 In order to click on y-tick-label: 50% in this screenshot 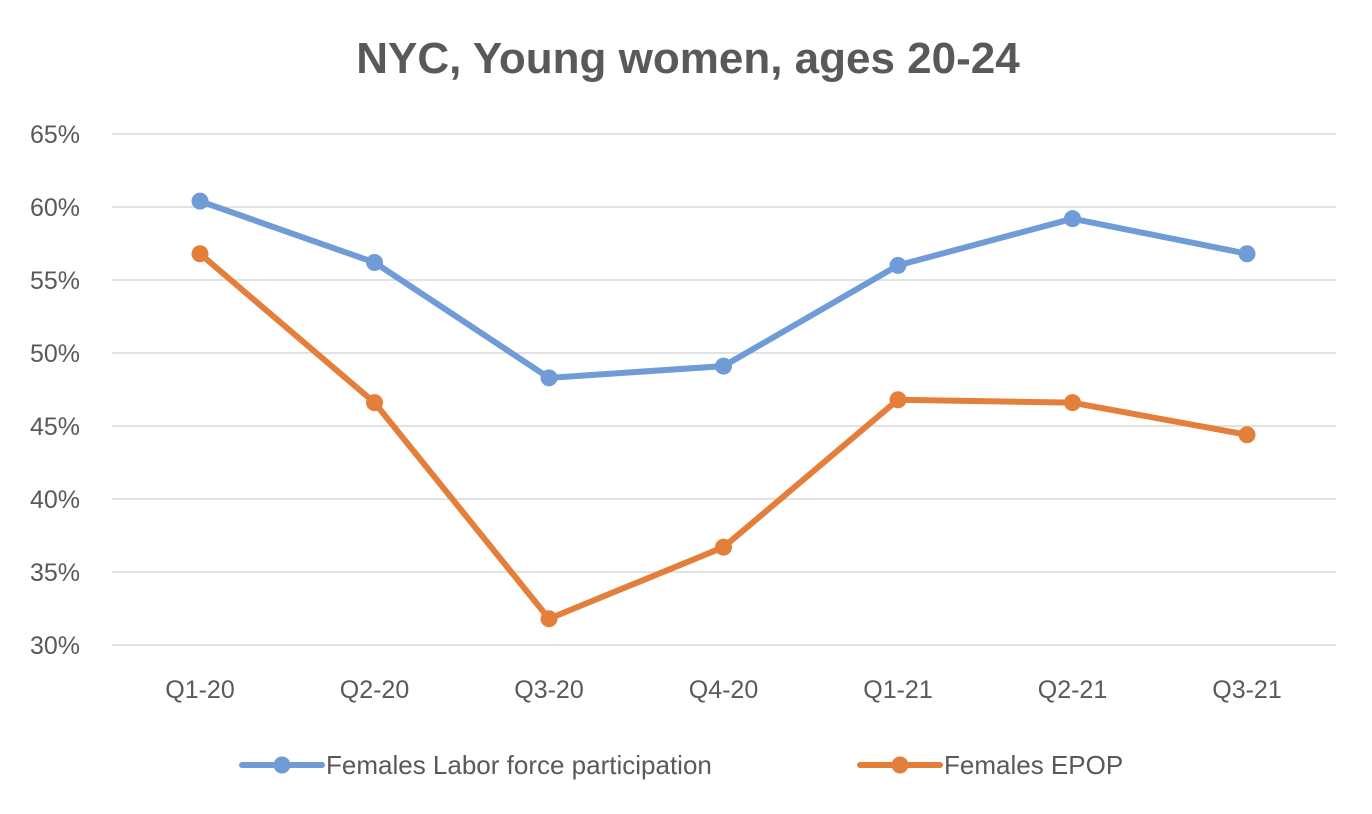, I will do `click(55, 354)`.